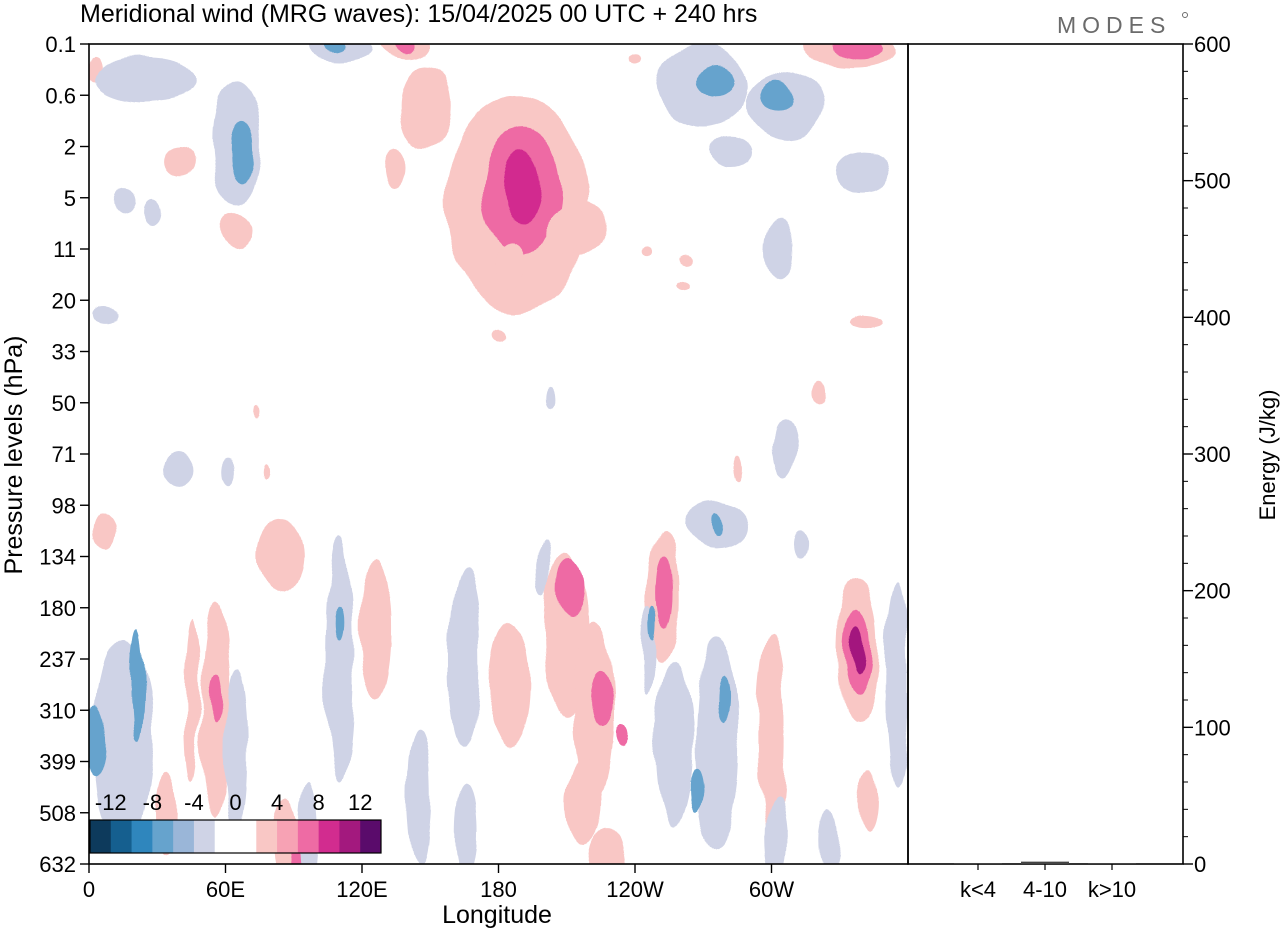 The height and width of the screenshot is (930, 1280). I want to click on modes-logo: MODES, so click(1114, 25).